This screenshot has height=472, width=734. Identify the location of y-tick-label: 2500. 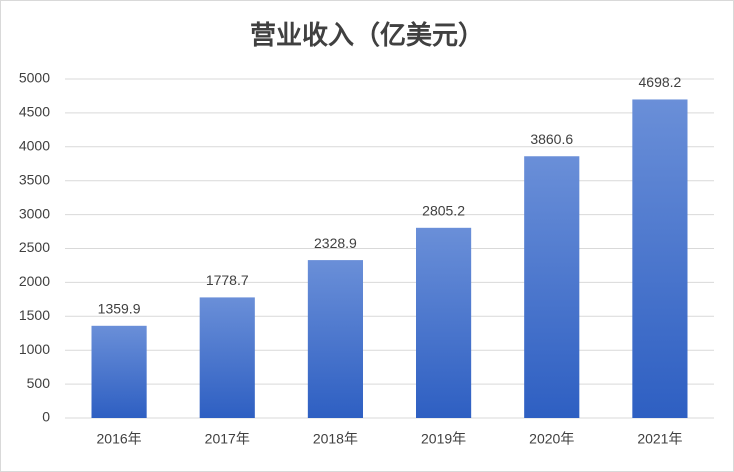
(34, 247).